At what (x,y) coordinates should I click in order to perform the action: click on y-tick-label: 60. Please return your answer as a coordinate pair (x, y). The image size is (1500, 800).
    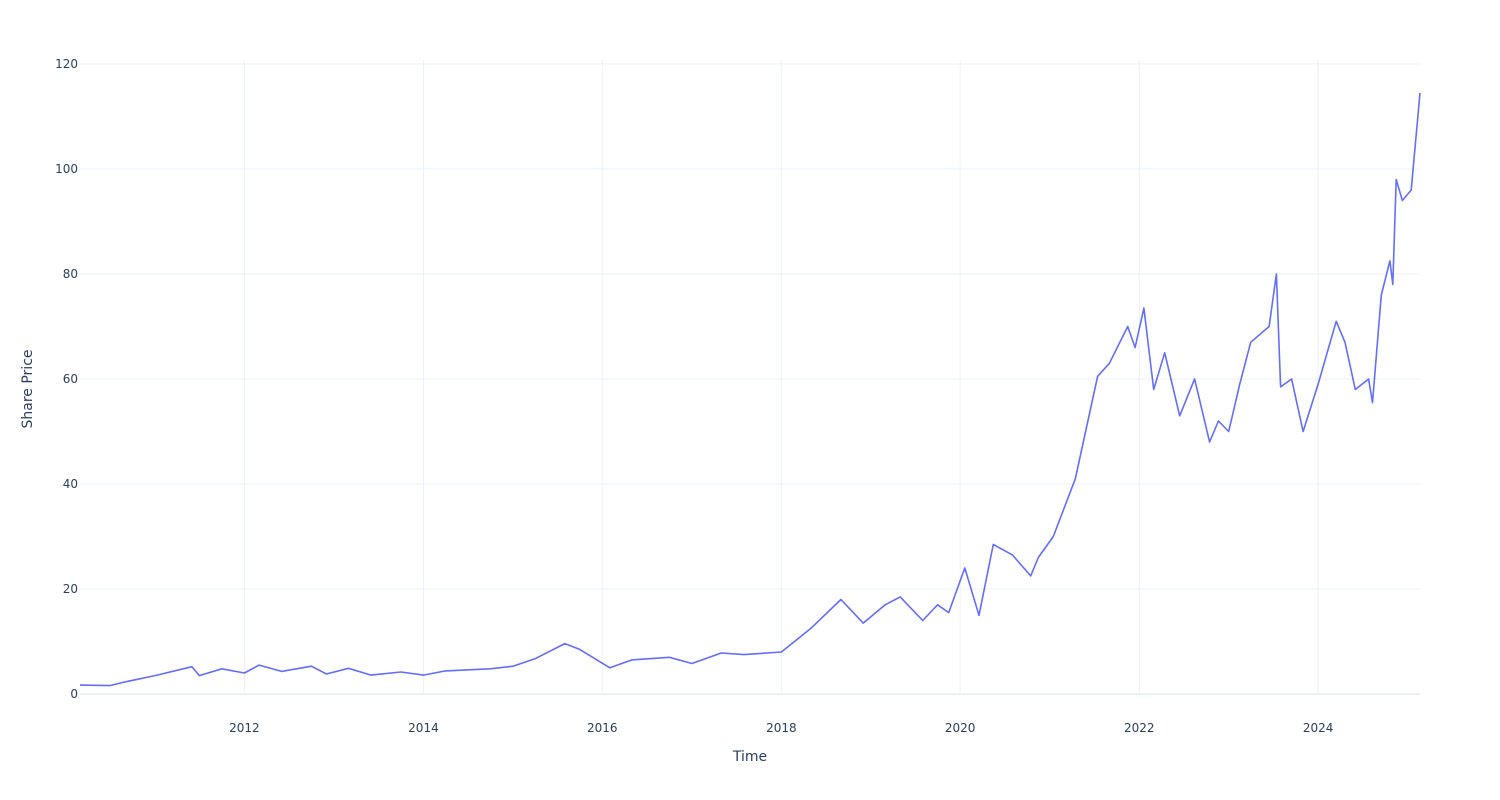
    Looking at the image, I should click on (70, 379).